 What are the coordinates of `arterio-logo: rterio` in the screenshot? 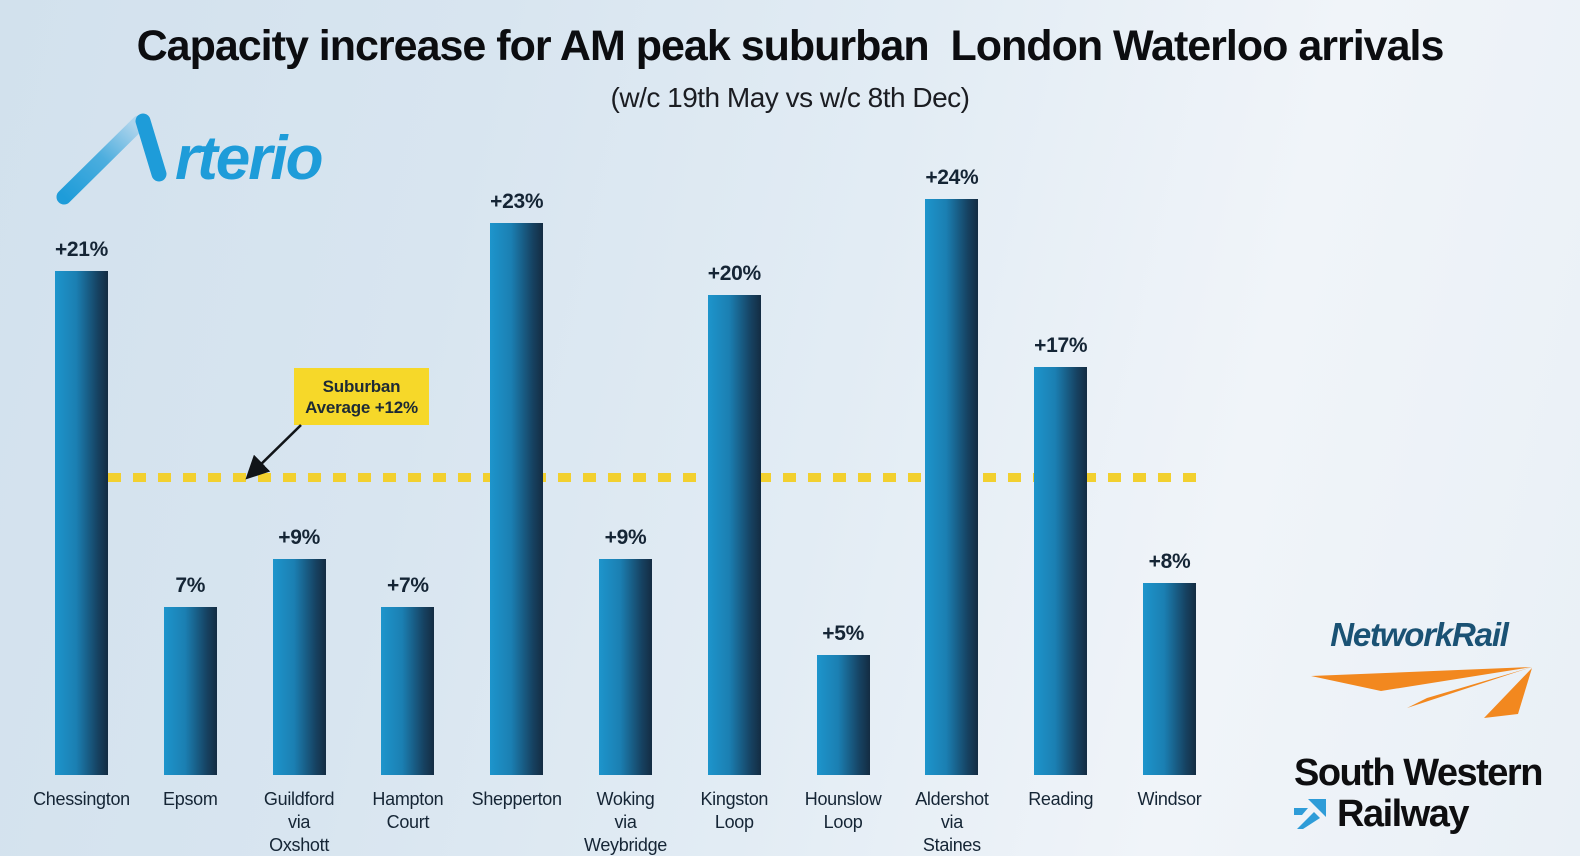 It's located at (190, 159).